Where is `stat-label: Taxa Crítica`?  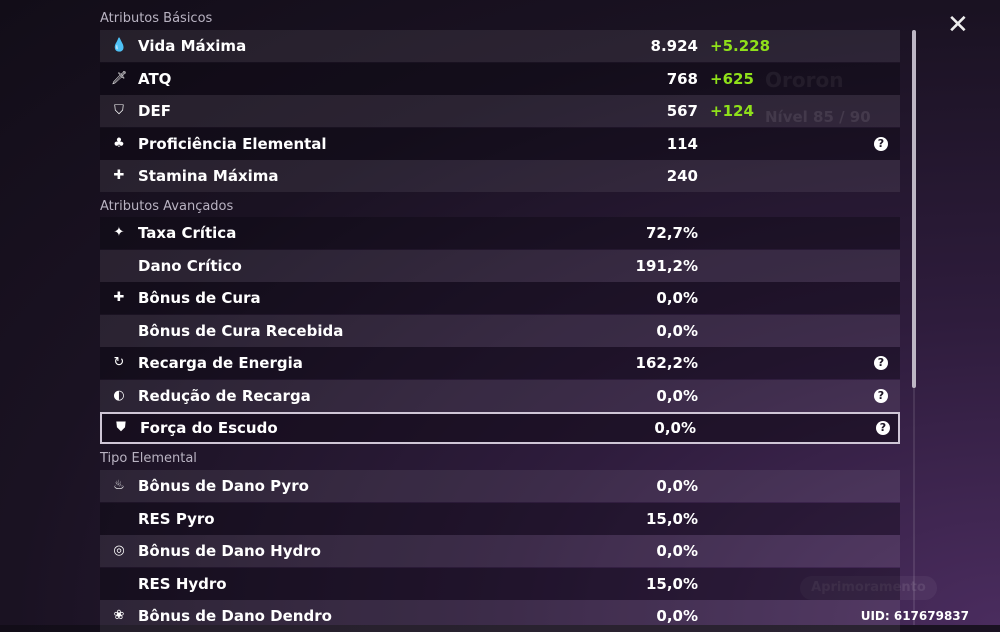
stat-label: Taxa Crítica is located at coordinates (187, 233).